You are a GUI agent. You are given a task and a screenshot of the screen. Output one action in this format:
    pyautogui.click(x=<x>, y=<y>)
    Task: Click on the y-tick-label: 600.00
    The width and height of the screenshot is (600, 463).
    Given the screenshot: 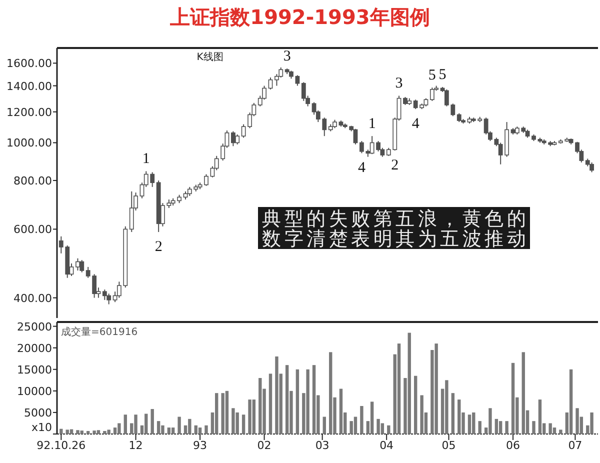 What is the action you would take?
    pyautogui.click(x=33, y=229)
    